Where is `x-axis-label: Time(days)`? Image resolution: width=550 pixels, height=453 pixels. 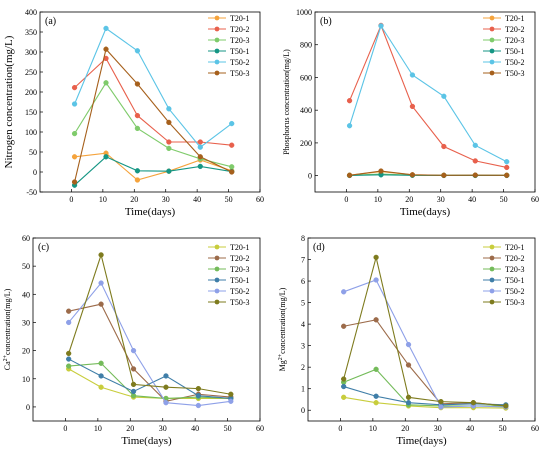
x-axis-label: Time(days) is located at coordinates (425, 212).